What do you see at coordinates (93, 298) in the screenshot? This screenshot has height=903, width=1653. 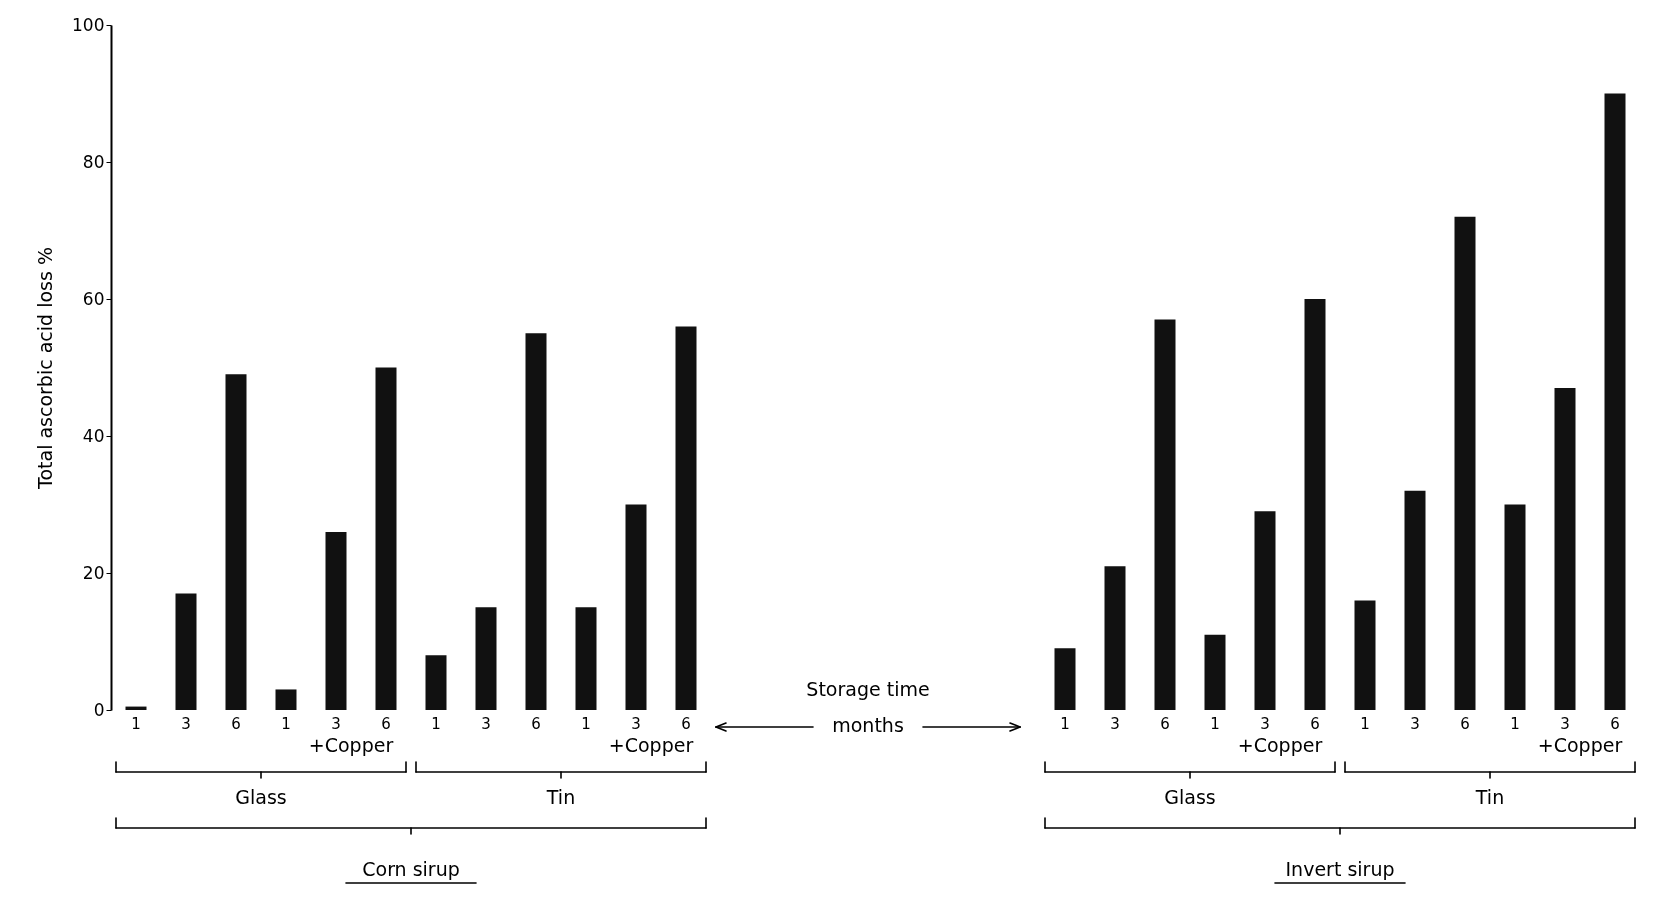 I see `y-tick-label: 60` at bounding box center [93, 298].